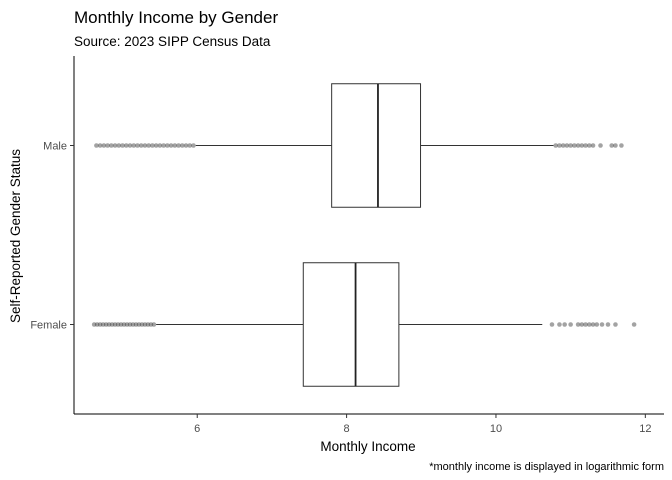 This screenshot has height=480, width=672. What do you see at coordinates (197, 429) in the screenshot?
I see `x-tick-label: 6` at bounding box center [197, 429].